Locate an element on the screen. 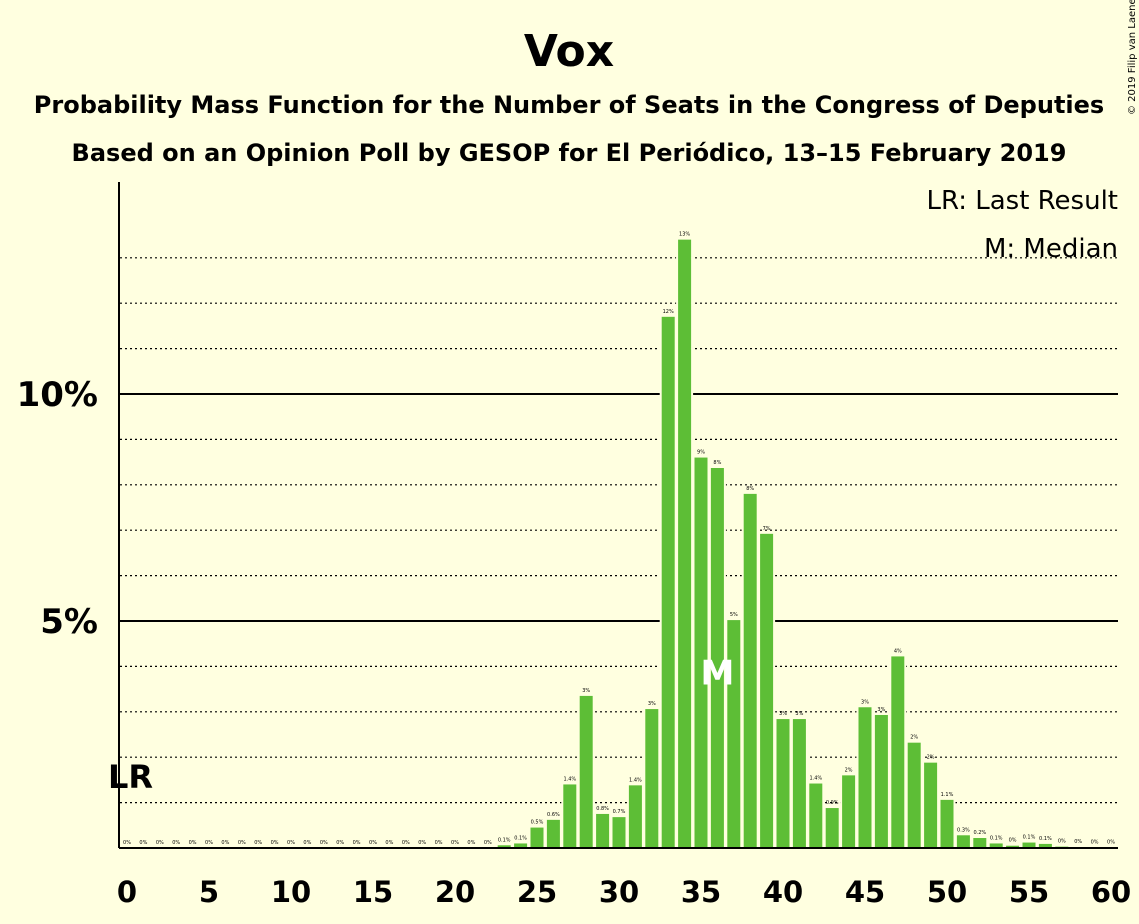  bar-value-label: 7% is located at coordinates (767, 529).